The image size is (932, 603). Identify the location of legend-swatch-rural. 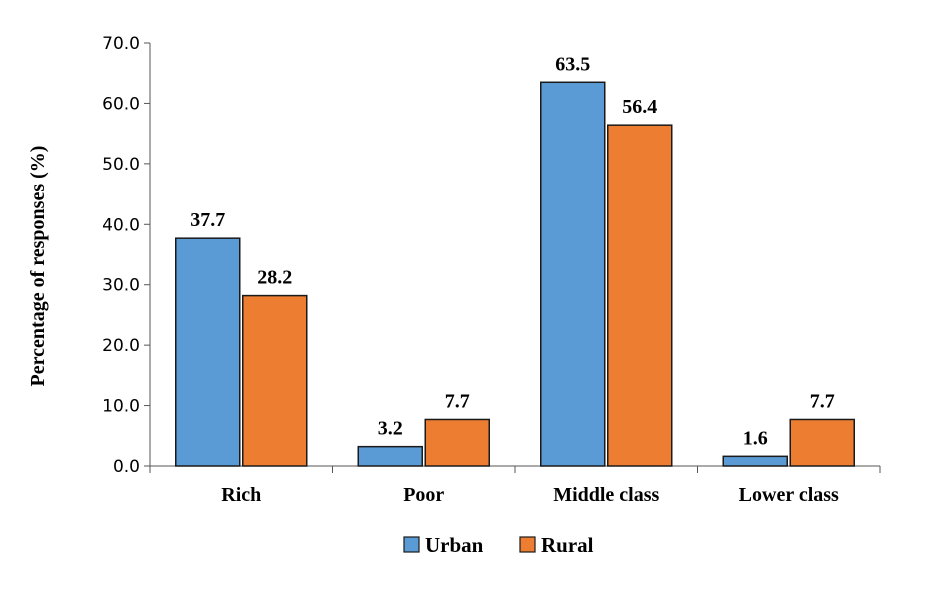
(527, 544).